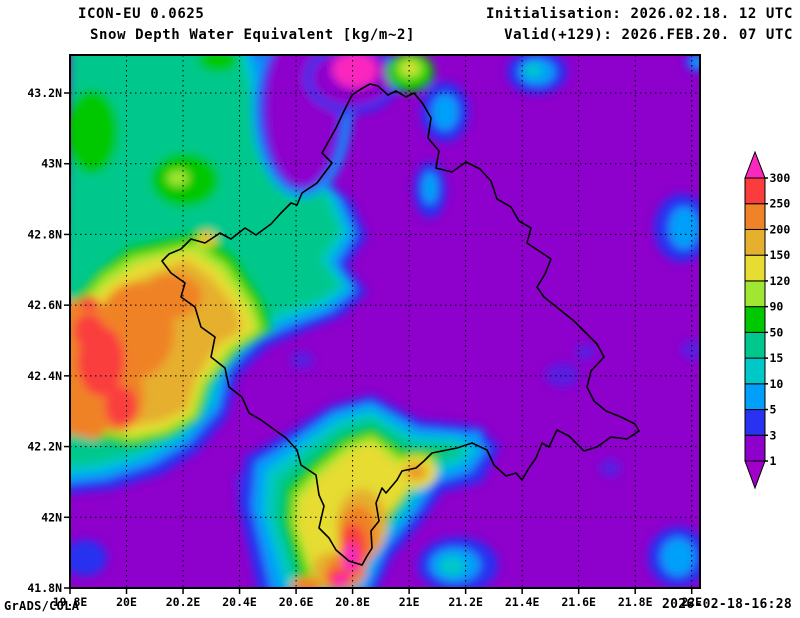 This screenshot has height=618, width=800. What do you see at coordinates (578, 602) in the screenshot?
I see `lon-axis-label: 21.6E` at bounding box center [578, 602].